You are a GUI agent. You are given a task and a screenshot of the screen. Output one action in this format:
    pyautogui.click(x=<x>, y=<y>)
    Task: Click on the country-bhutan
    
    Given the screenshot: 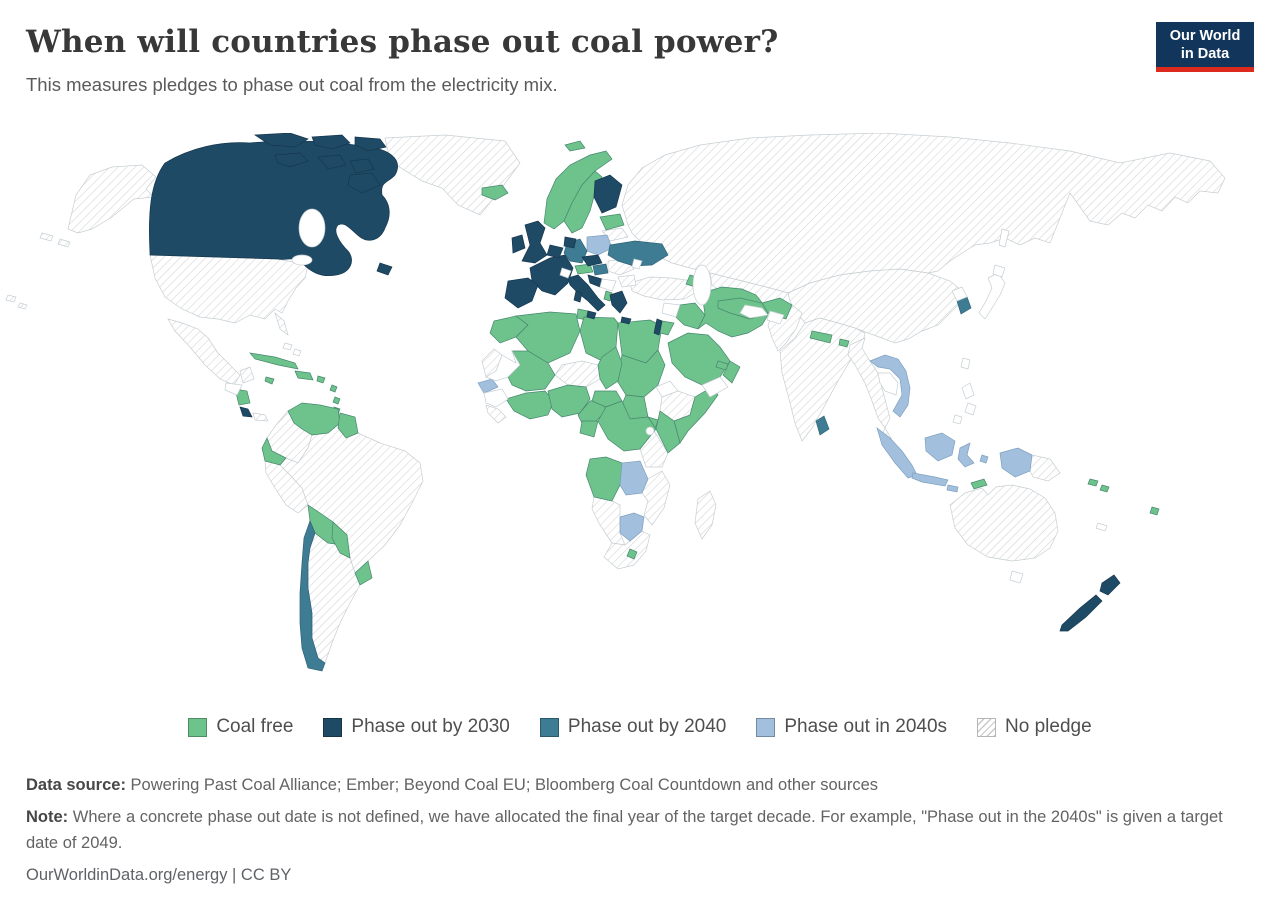 What is the action you would take?
    pyautogui.click(x=844, y=343)
    